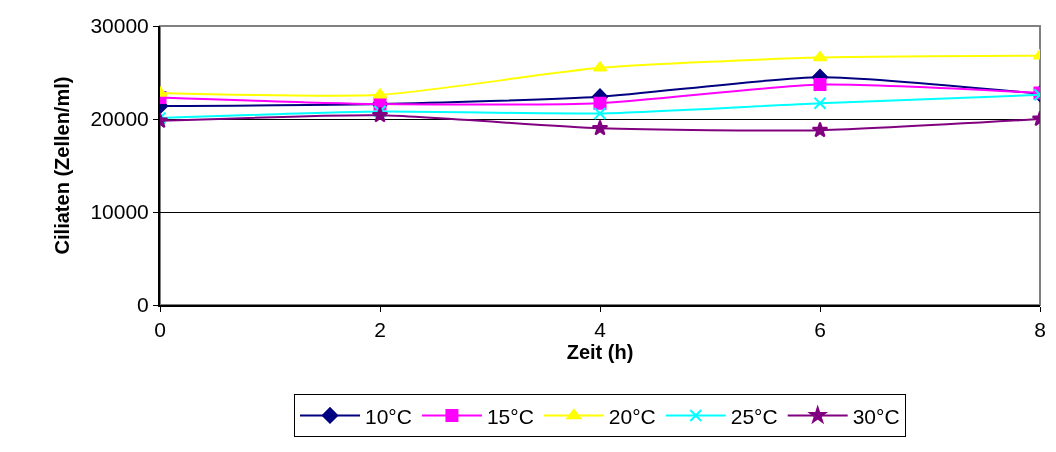  Describe the element at coordinates (1040, 330) in the screenshot. I see `x-tick-label: 8` at that location.